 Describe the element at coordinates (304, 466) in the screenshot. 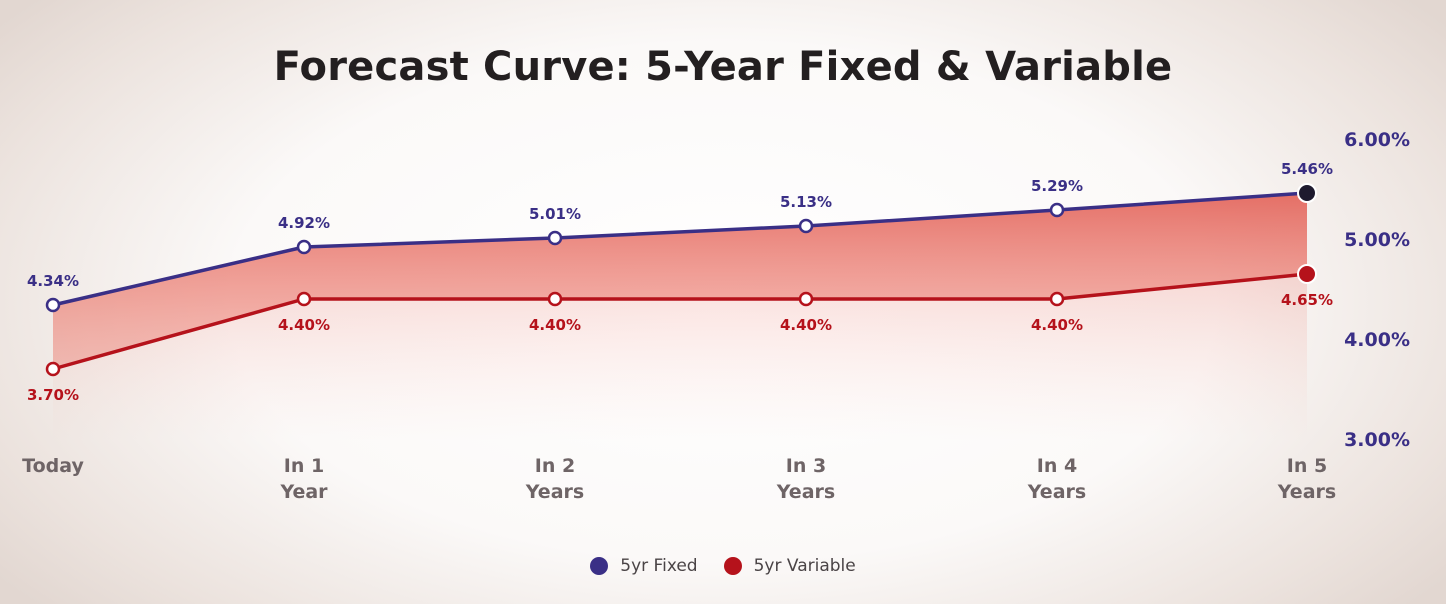

I see `xtick-1-0: In 1` at that location.